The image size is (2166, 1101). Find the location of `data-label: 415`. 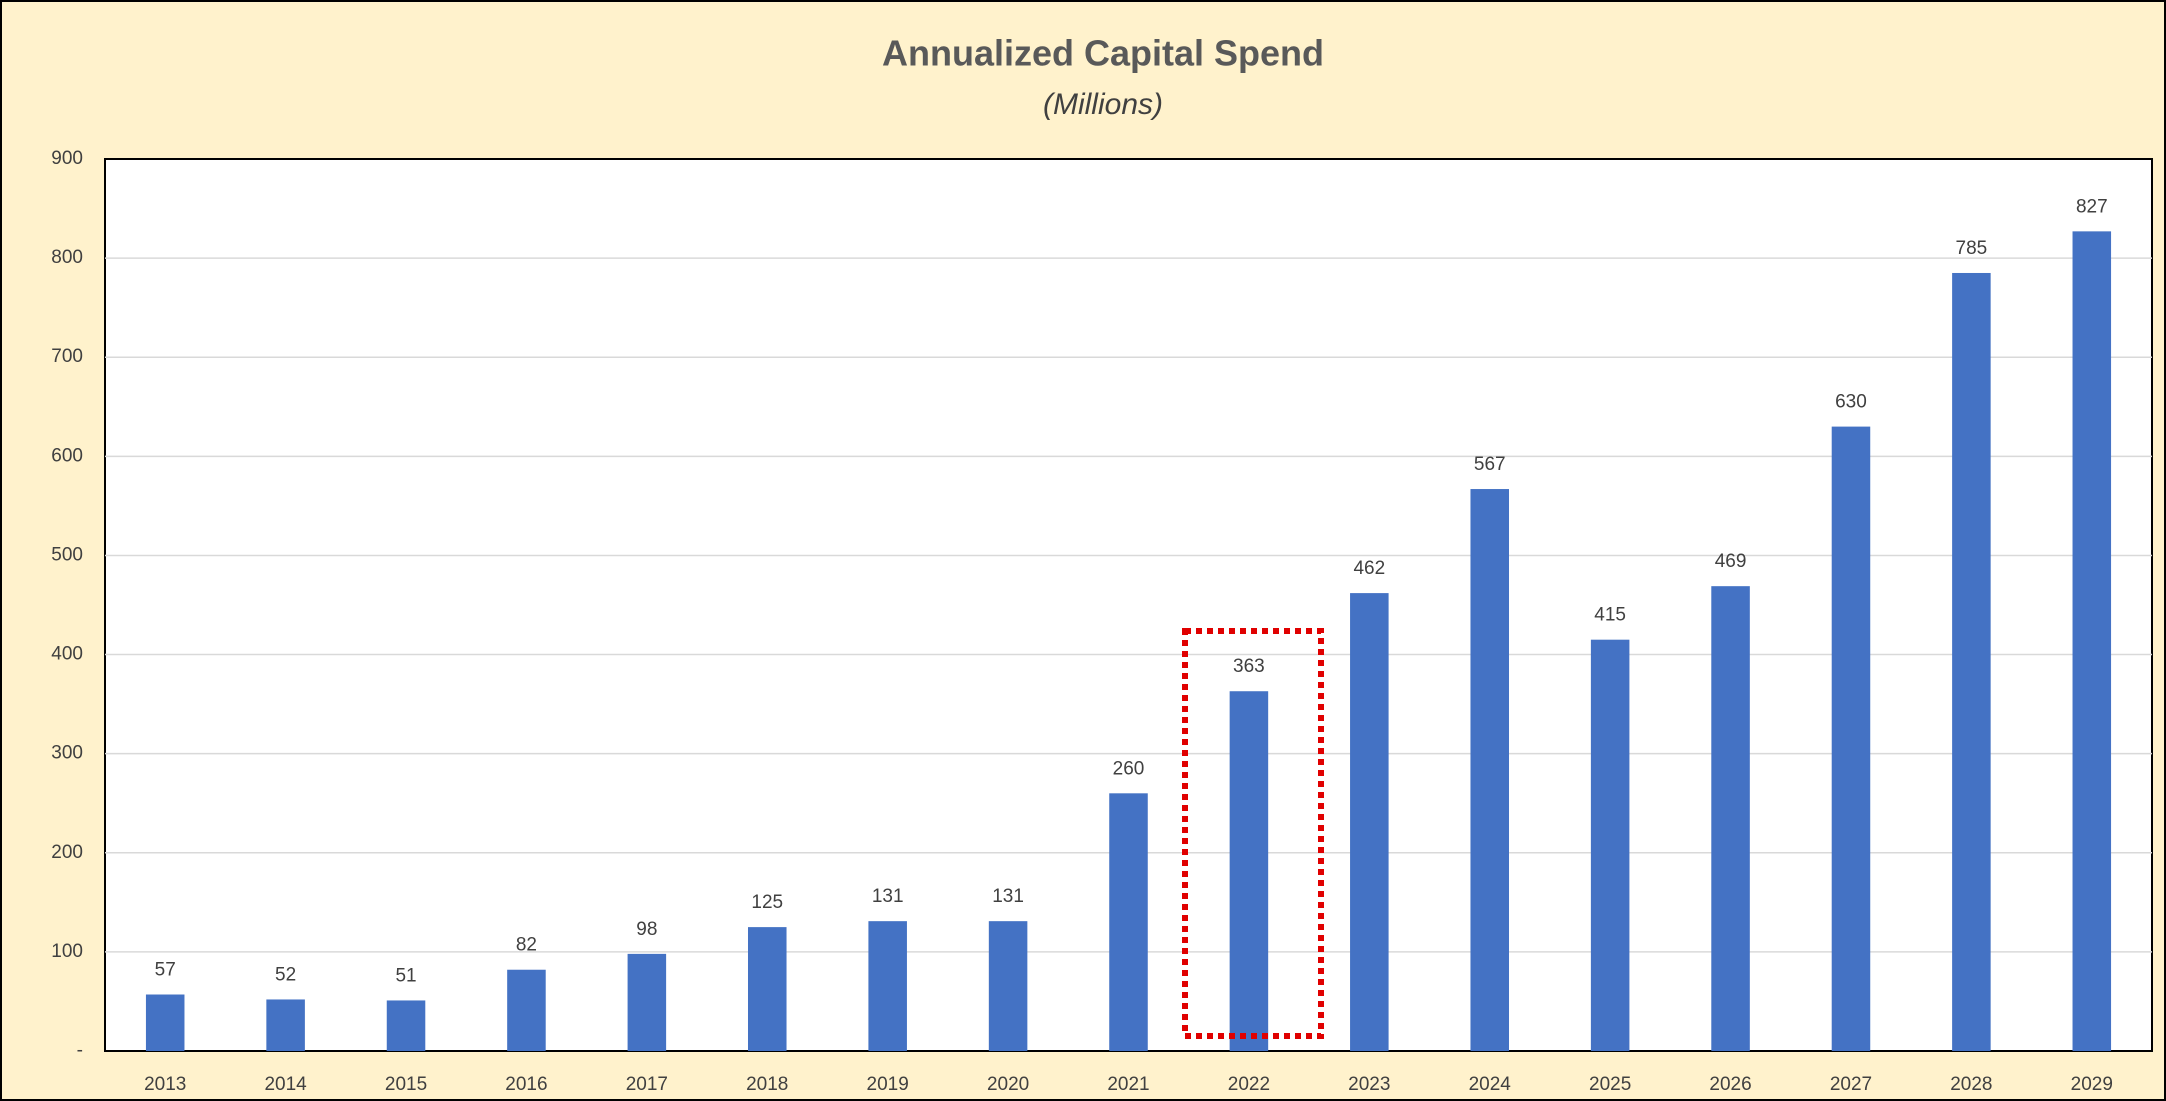

data-label: 415 is located at coordinates (1610, 615).